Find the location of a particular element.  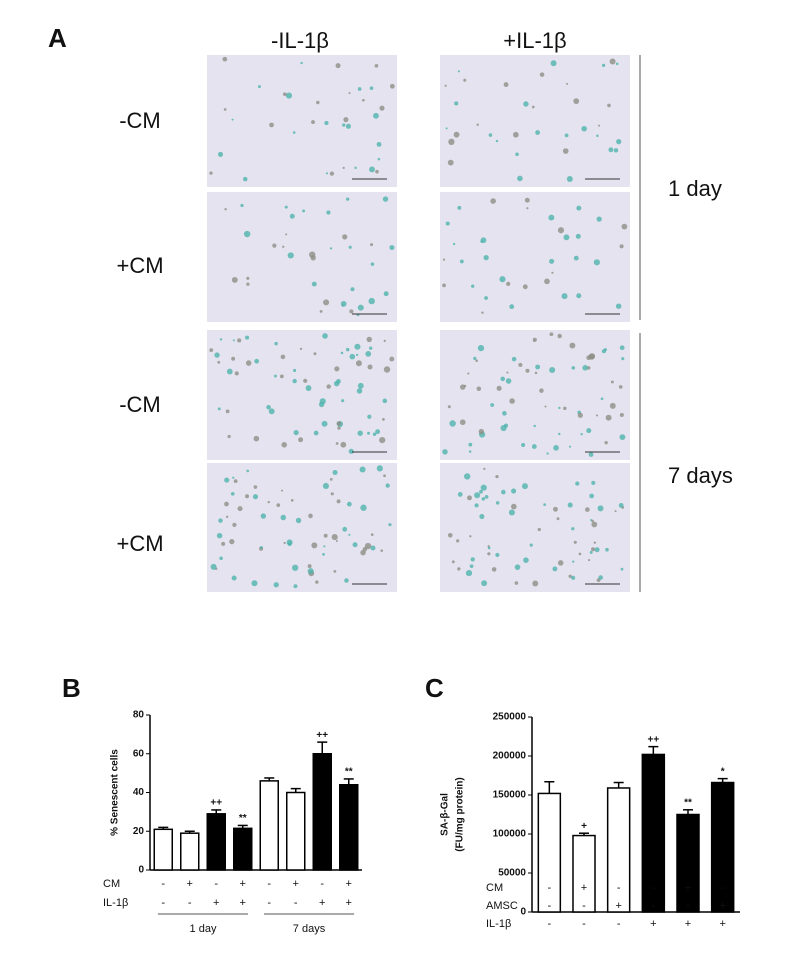

annotation: ** is located at coordinates (243, 818).